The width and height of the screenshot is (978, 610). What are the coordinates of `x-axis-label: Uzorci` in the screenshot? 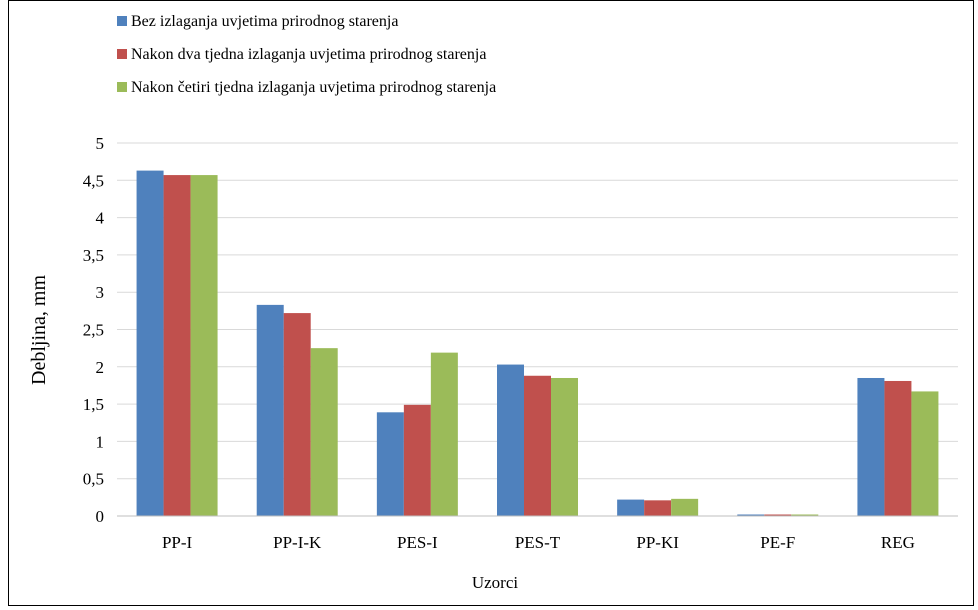 It's located at (495, 582).